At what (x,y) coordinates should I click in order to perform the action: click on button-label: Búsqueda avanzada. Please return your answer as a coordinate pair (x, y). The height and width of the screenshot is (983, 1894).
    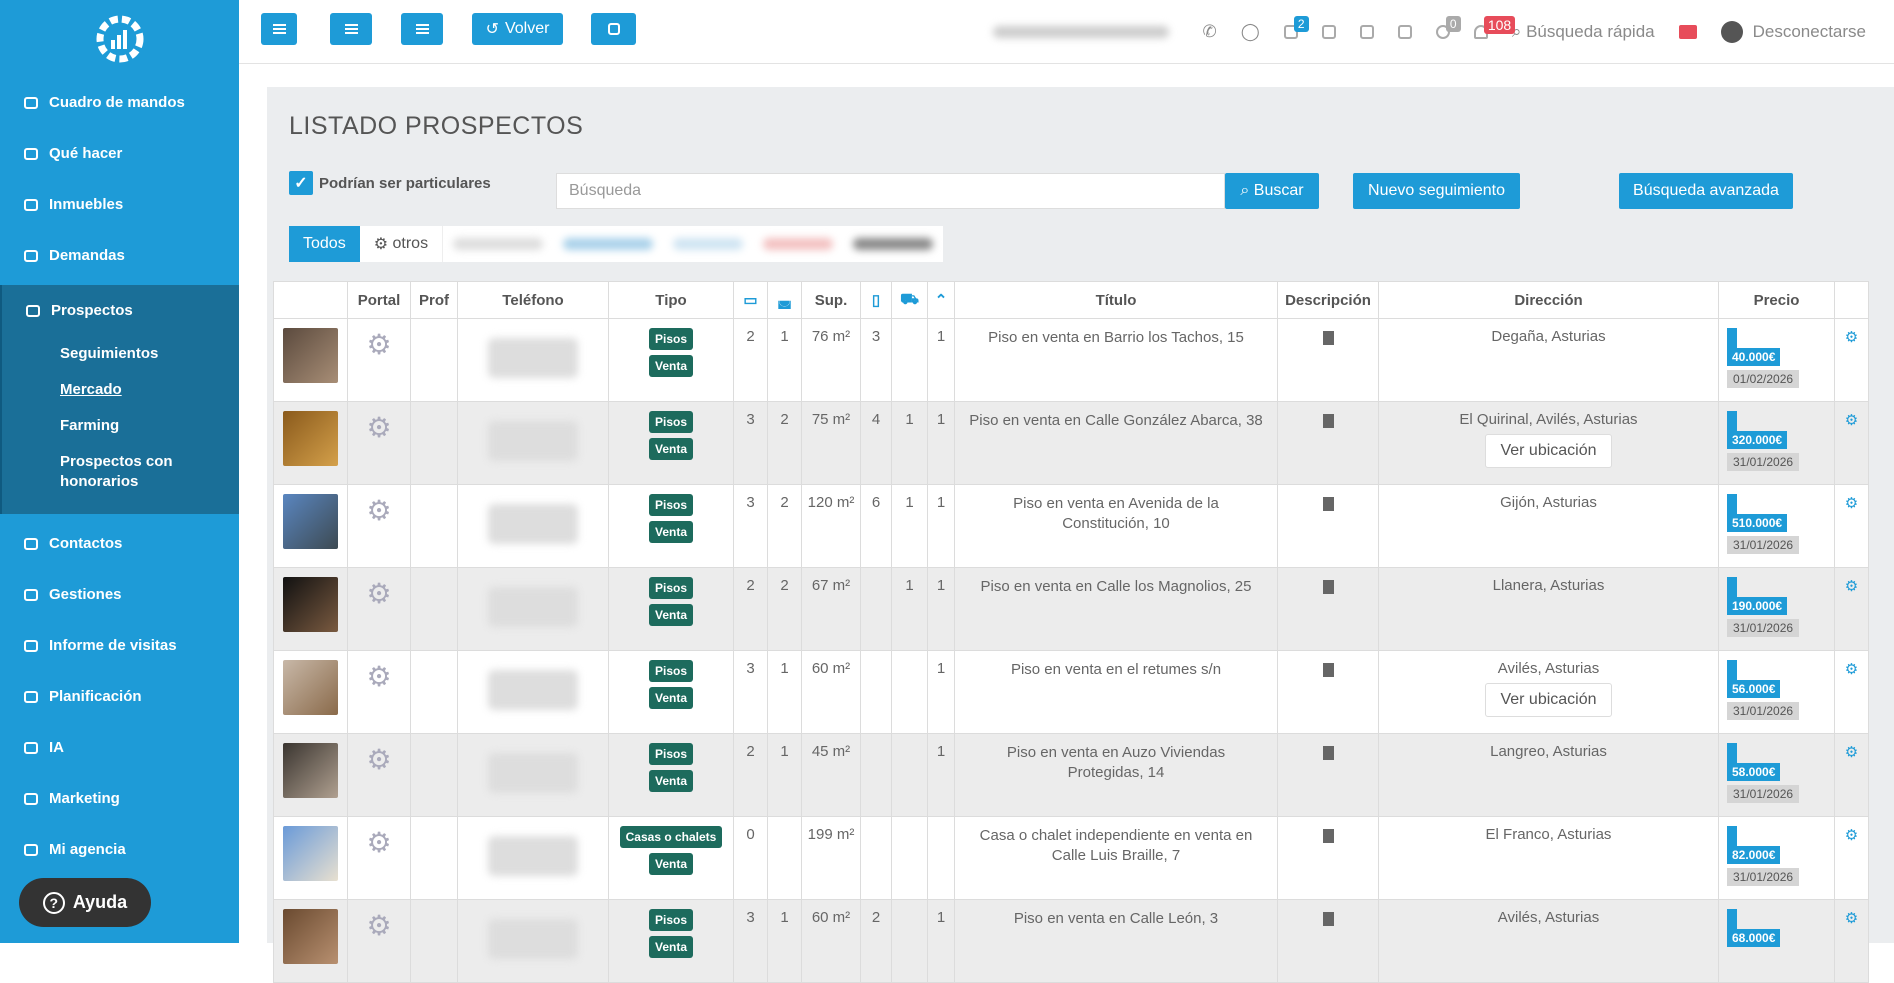
    Looking at the image, I should click on (1706, 190).